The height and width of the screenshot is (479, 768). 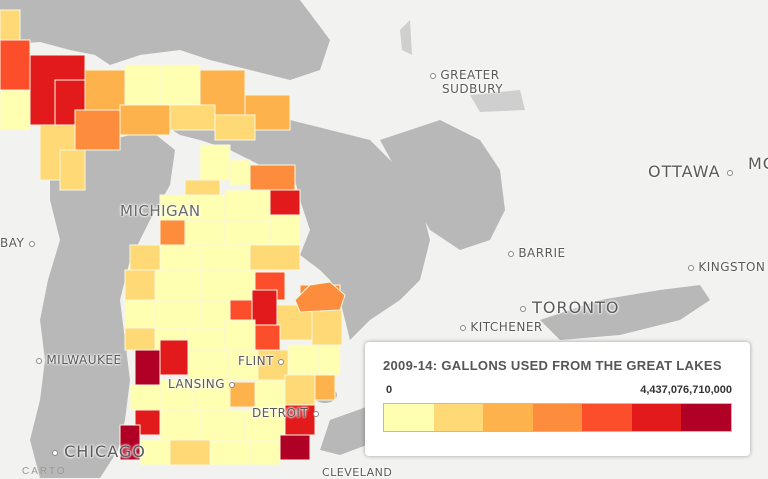 I want to click on legend-max-value: 4,437,076,710,000, so click(x=686, y=390).